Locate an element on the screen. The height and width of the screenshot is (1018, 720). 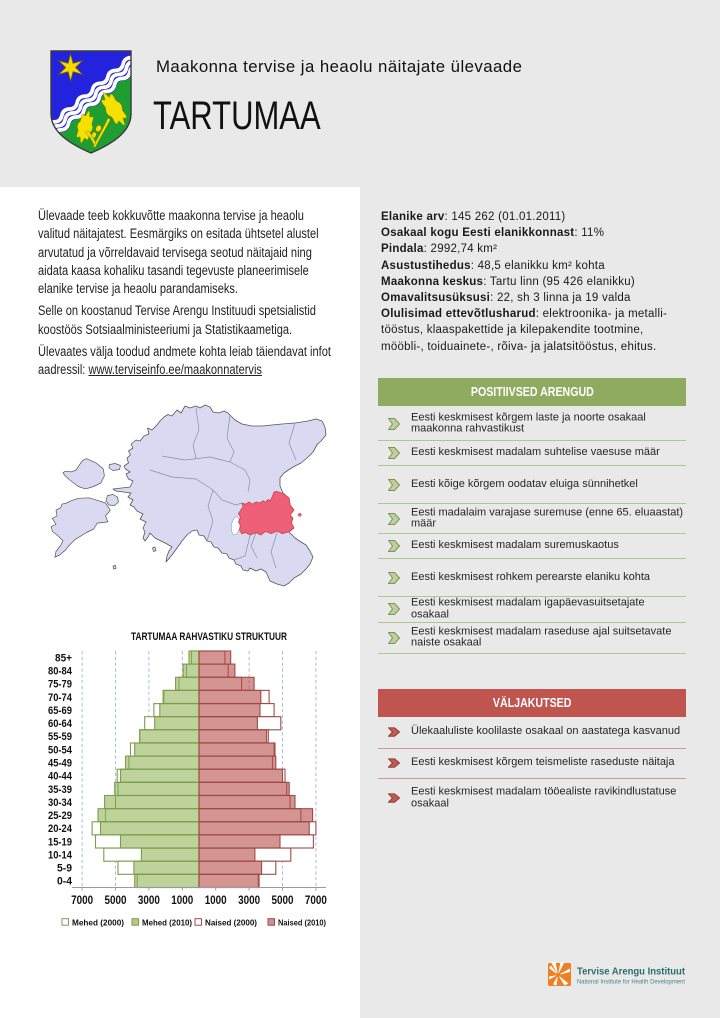
svg-text: 75-79 is located at coordinates (60, 685).